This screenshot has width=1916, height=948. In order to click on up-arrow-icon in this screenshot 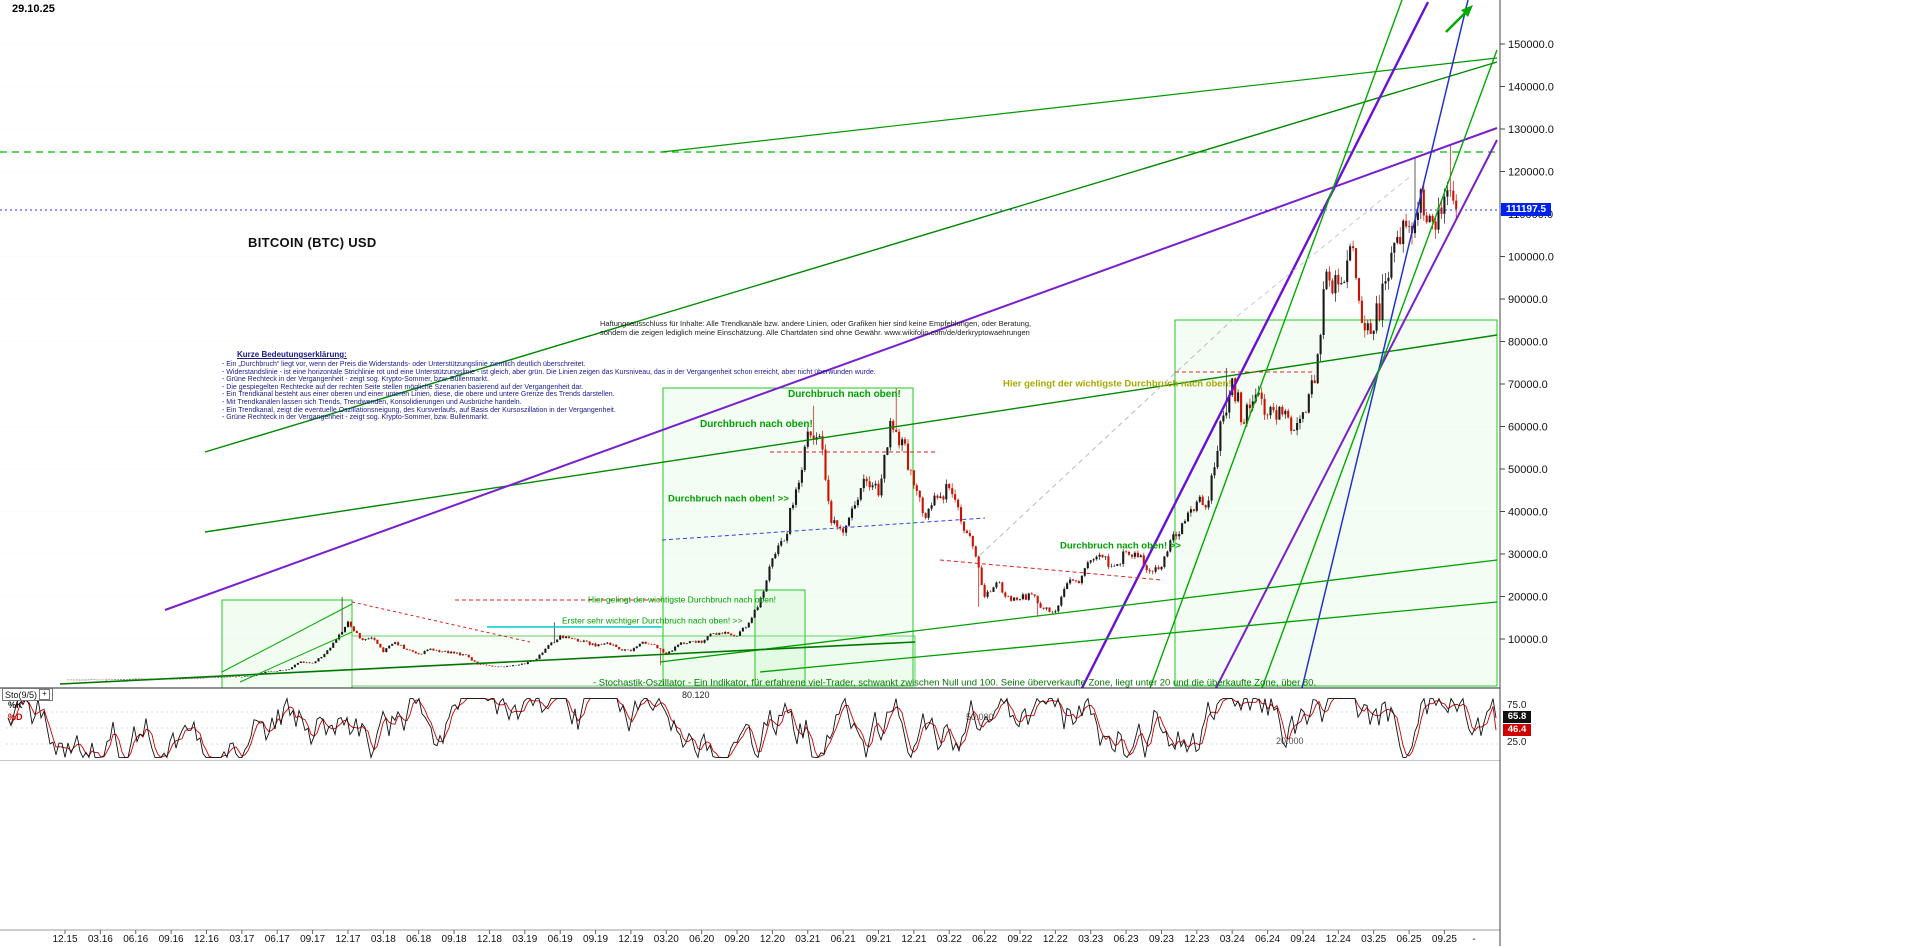, I will do `click(1455, 22)`.